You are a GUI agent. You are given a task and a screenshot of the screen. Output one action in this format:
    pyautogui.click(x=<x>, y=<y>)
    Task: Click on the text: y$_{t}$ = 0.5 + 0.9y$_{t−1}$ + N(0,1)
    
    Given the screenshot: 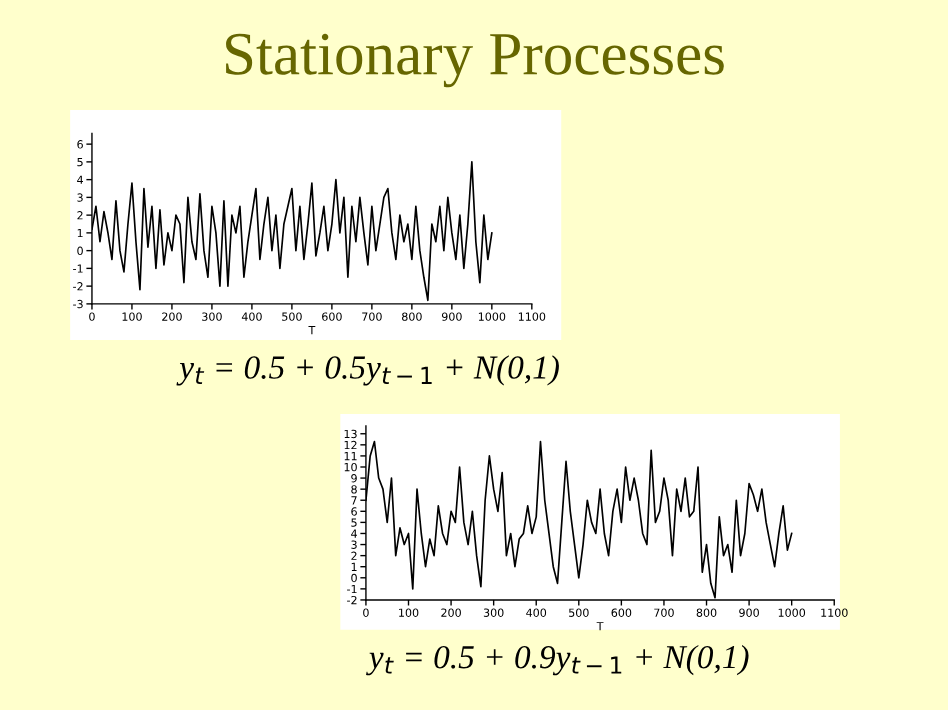 What is the action you would take?
    pyautogui.click(x=557, y=660)
    